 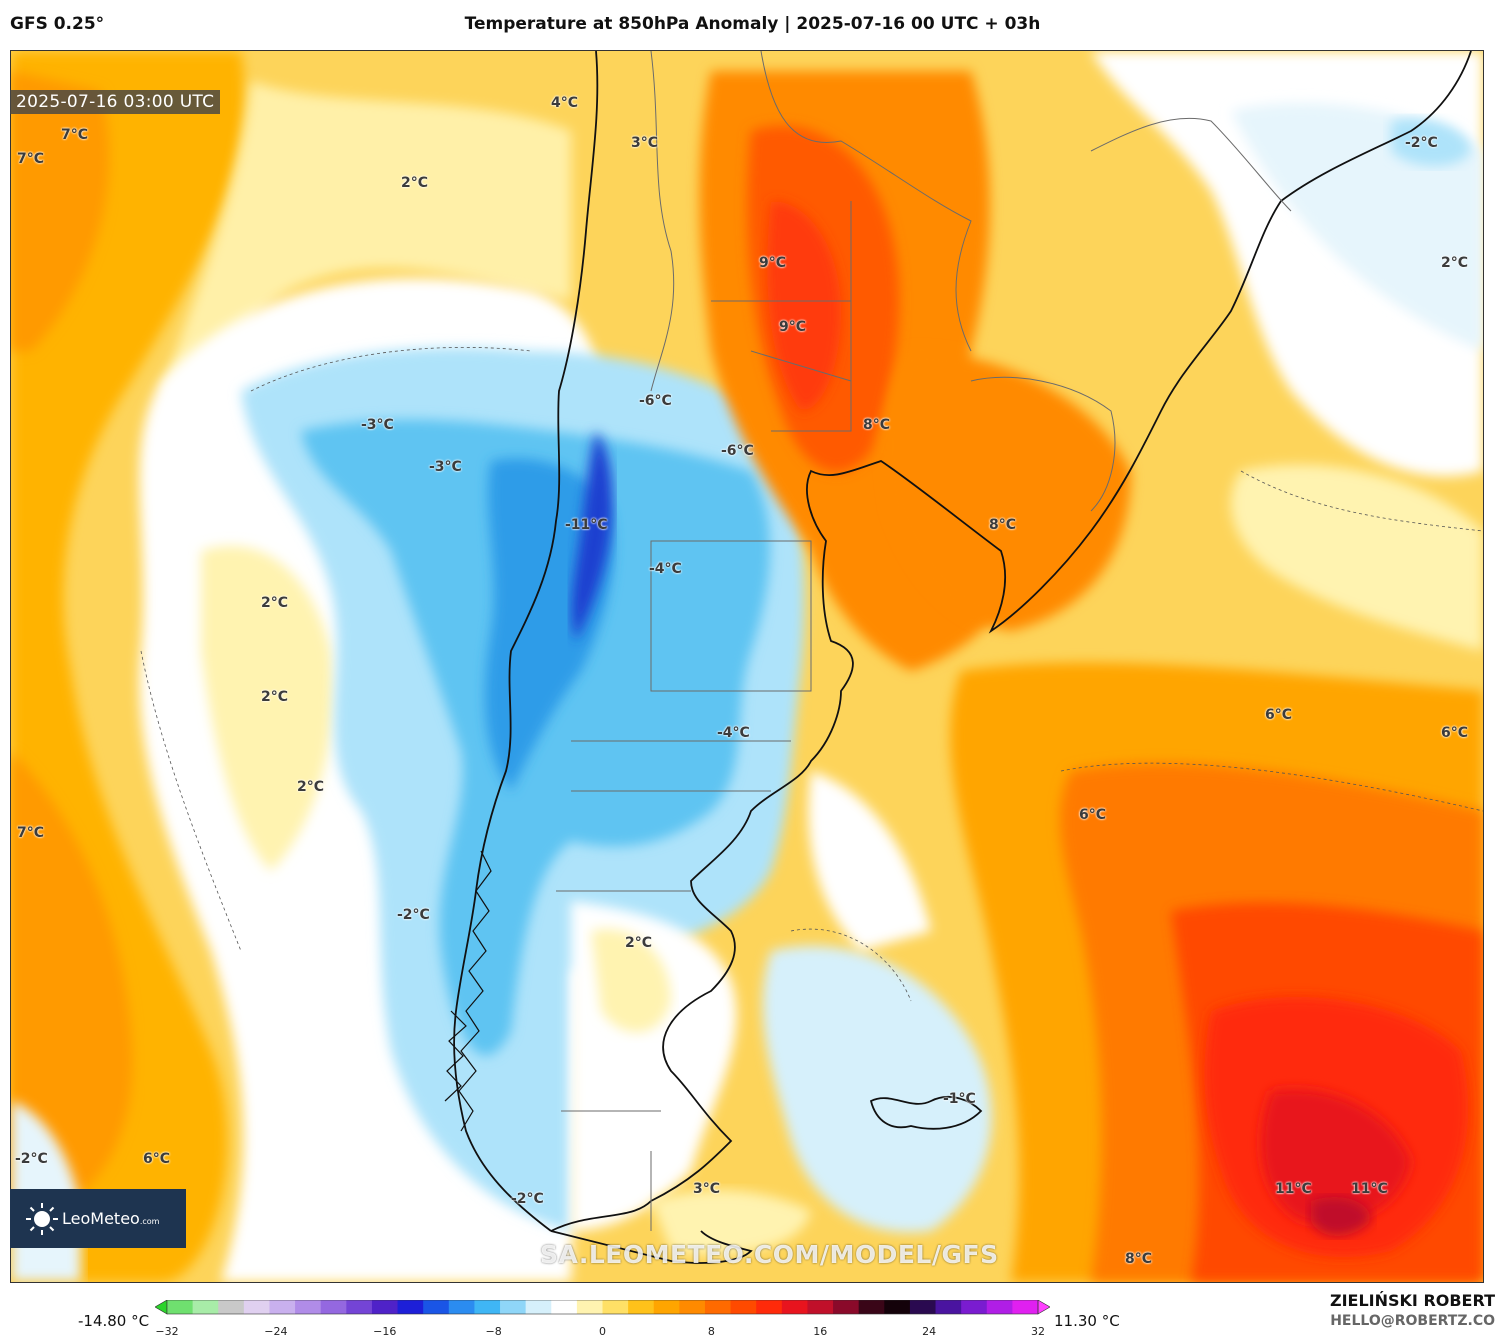 What do you see at coordinates (493, 1331) in the screenshot?
I see `colorbar-tick-label: −8` at bounding box center [493, 1331].